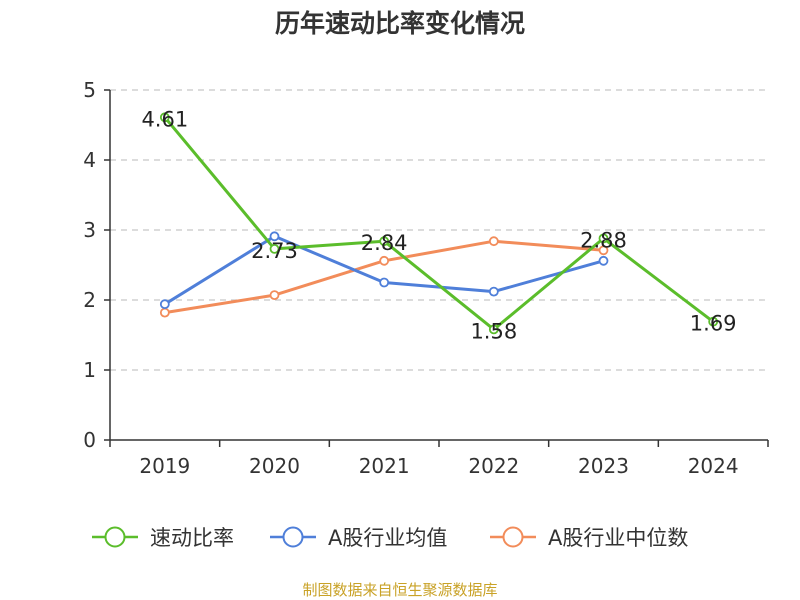 The height and width of the screenshot is (600, 800). What do you see at coordinates (89, 300) in the screenshot?
I see `y-tick-label: 2` at bounding box center [89, 300].